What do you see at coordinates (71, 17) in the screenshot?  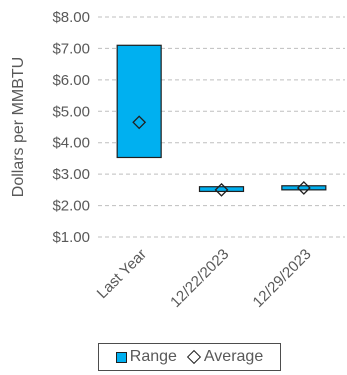 I see `y-tick-label: $8.00` at bounding box center [71, 17].